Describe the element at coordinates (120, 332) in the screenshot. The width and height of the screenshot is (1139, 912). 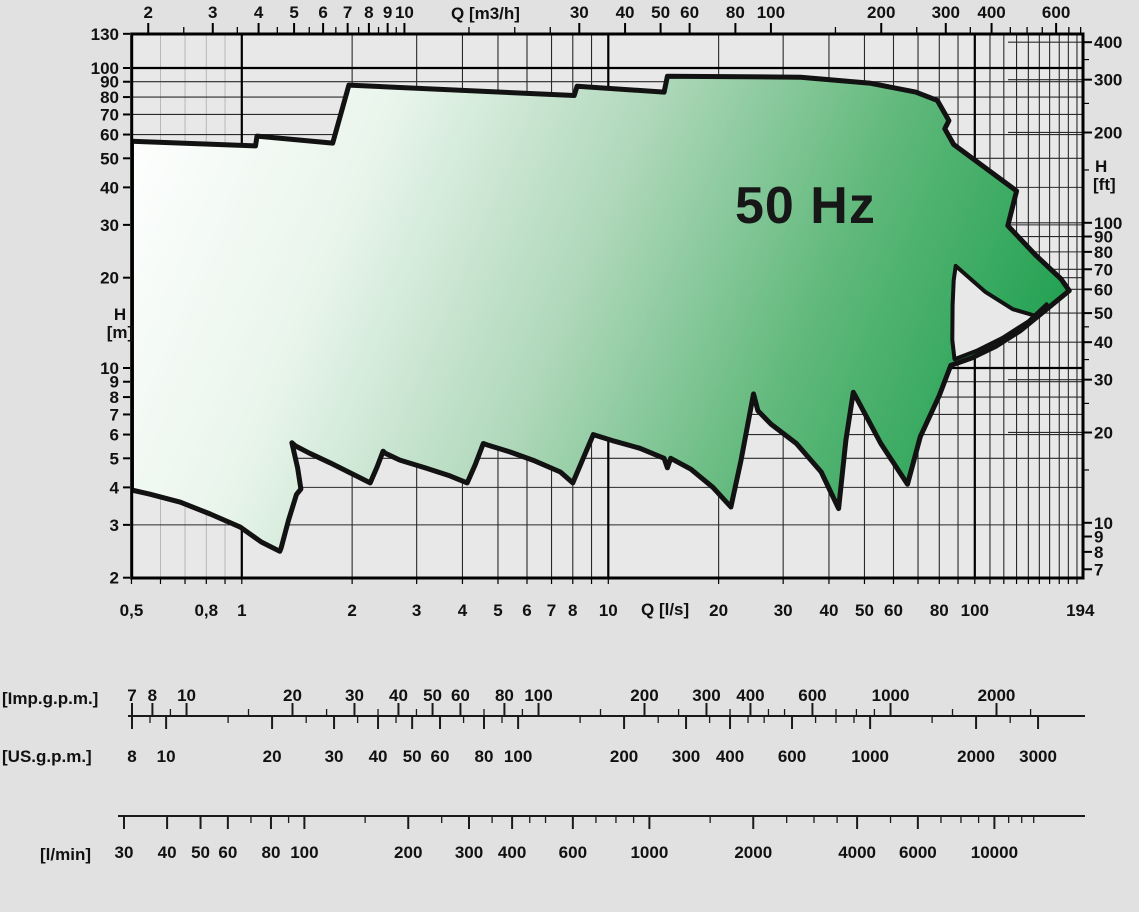
I see `left-axis-unit: [m]` at that location.